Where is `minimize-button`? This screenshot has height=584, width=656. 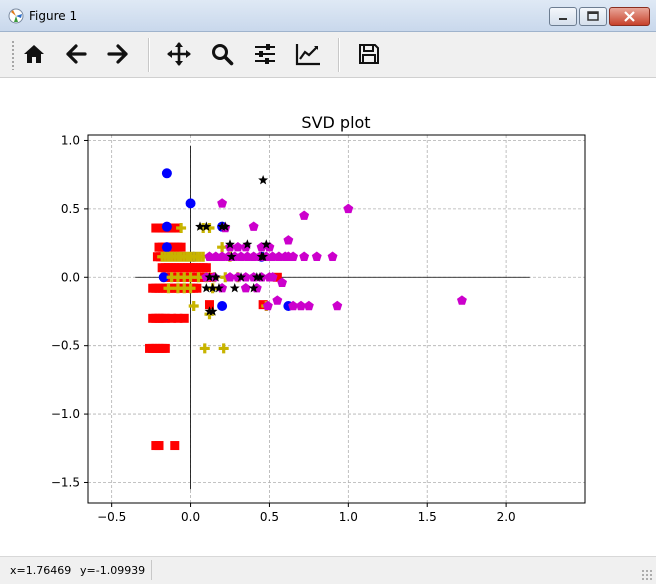 minimize-button is located at coordinates (563, 16).